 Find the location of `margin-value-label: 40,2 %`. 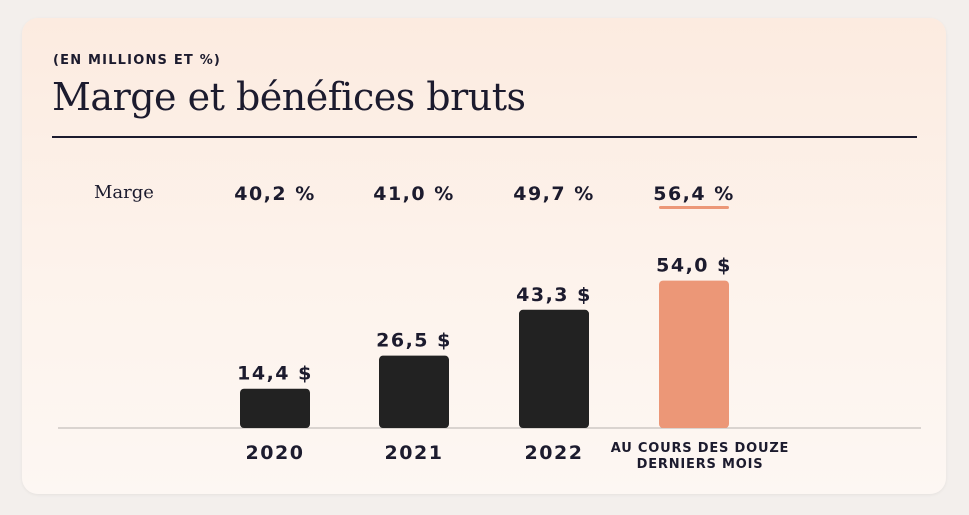

margin-value-label: 40,2 % is located at coordinates (275, 194).